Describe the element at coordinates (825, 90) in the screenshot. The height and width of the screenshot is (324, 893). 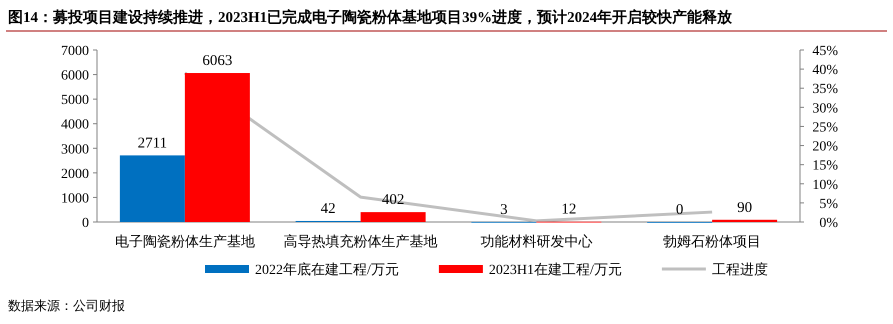
I see `y2-tick-label: 35%` at that location.